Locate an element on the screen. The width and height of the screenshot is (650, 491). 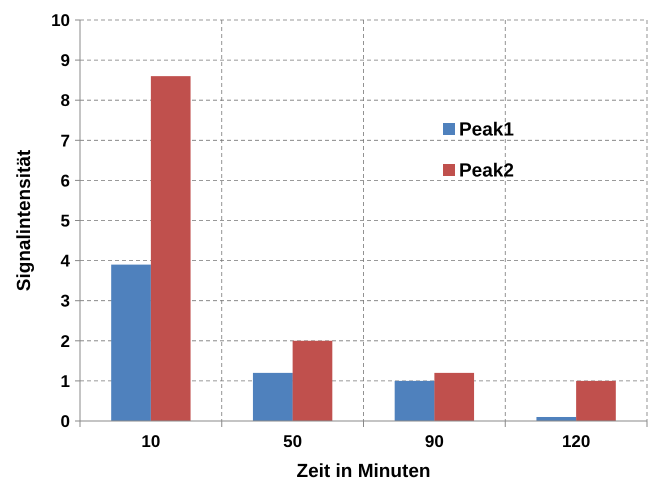
y-tick-label: 10 is located at coordinates (60, 20).